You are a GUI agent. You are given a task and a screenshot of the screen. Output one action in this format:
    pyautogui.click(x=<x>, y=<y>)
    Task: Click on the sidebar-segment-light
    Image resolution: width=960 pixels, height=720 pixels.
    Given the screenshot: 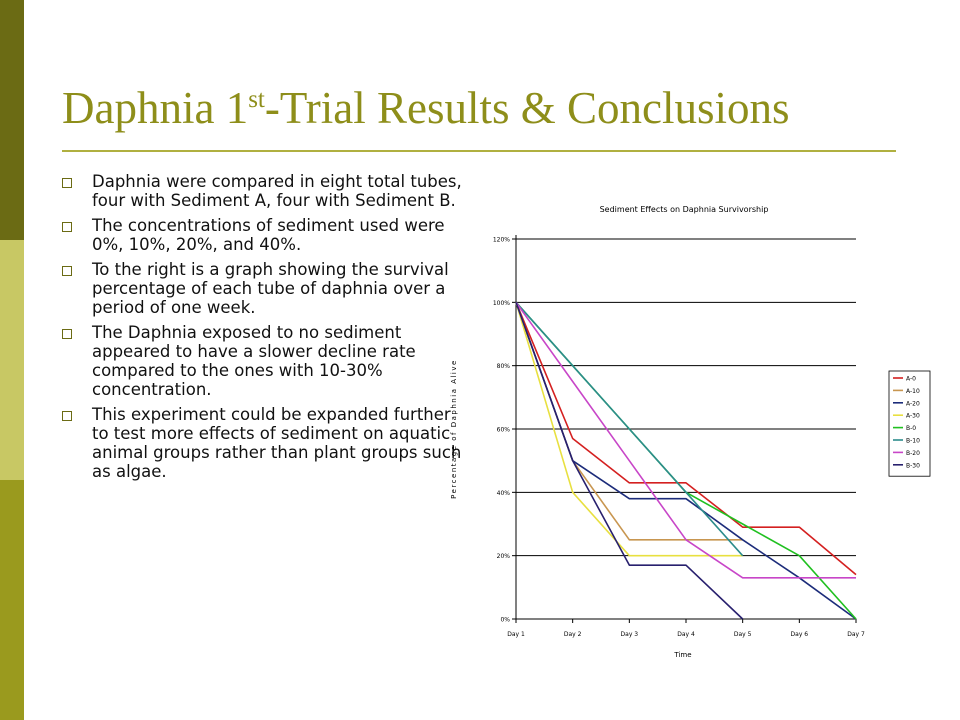 What is the action you would take?
    pyautogui.click(x=12, y=360)
    